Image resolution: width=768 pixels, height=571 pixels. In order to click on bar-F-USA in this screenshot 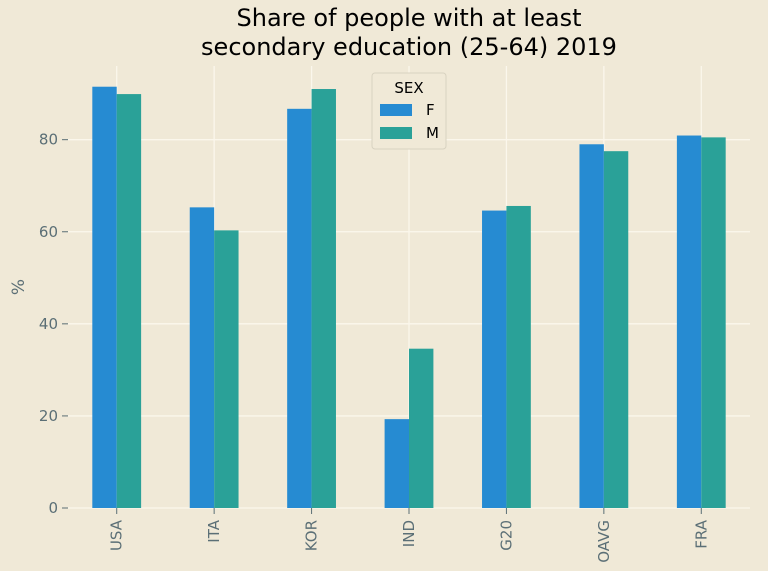, I will do `click(104, 297)`.